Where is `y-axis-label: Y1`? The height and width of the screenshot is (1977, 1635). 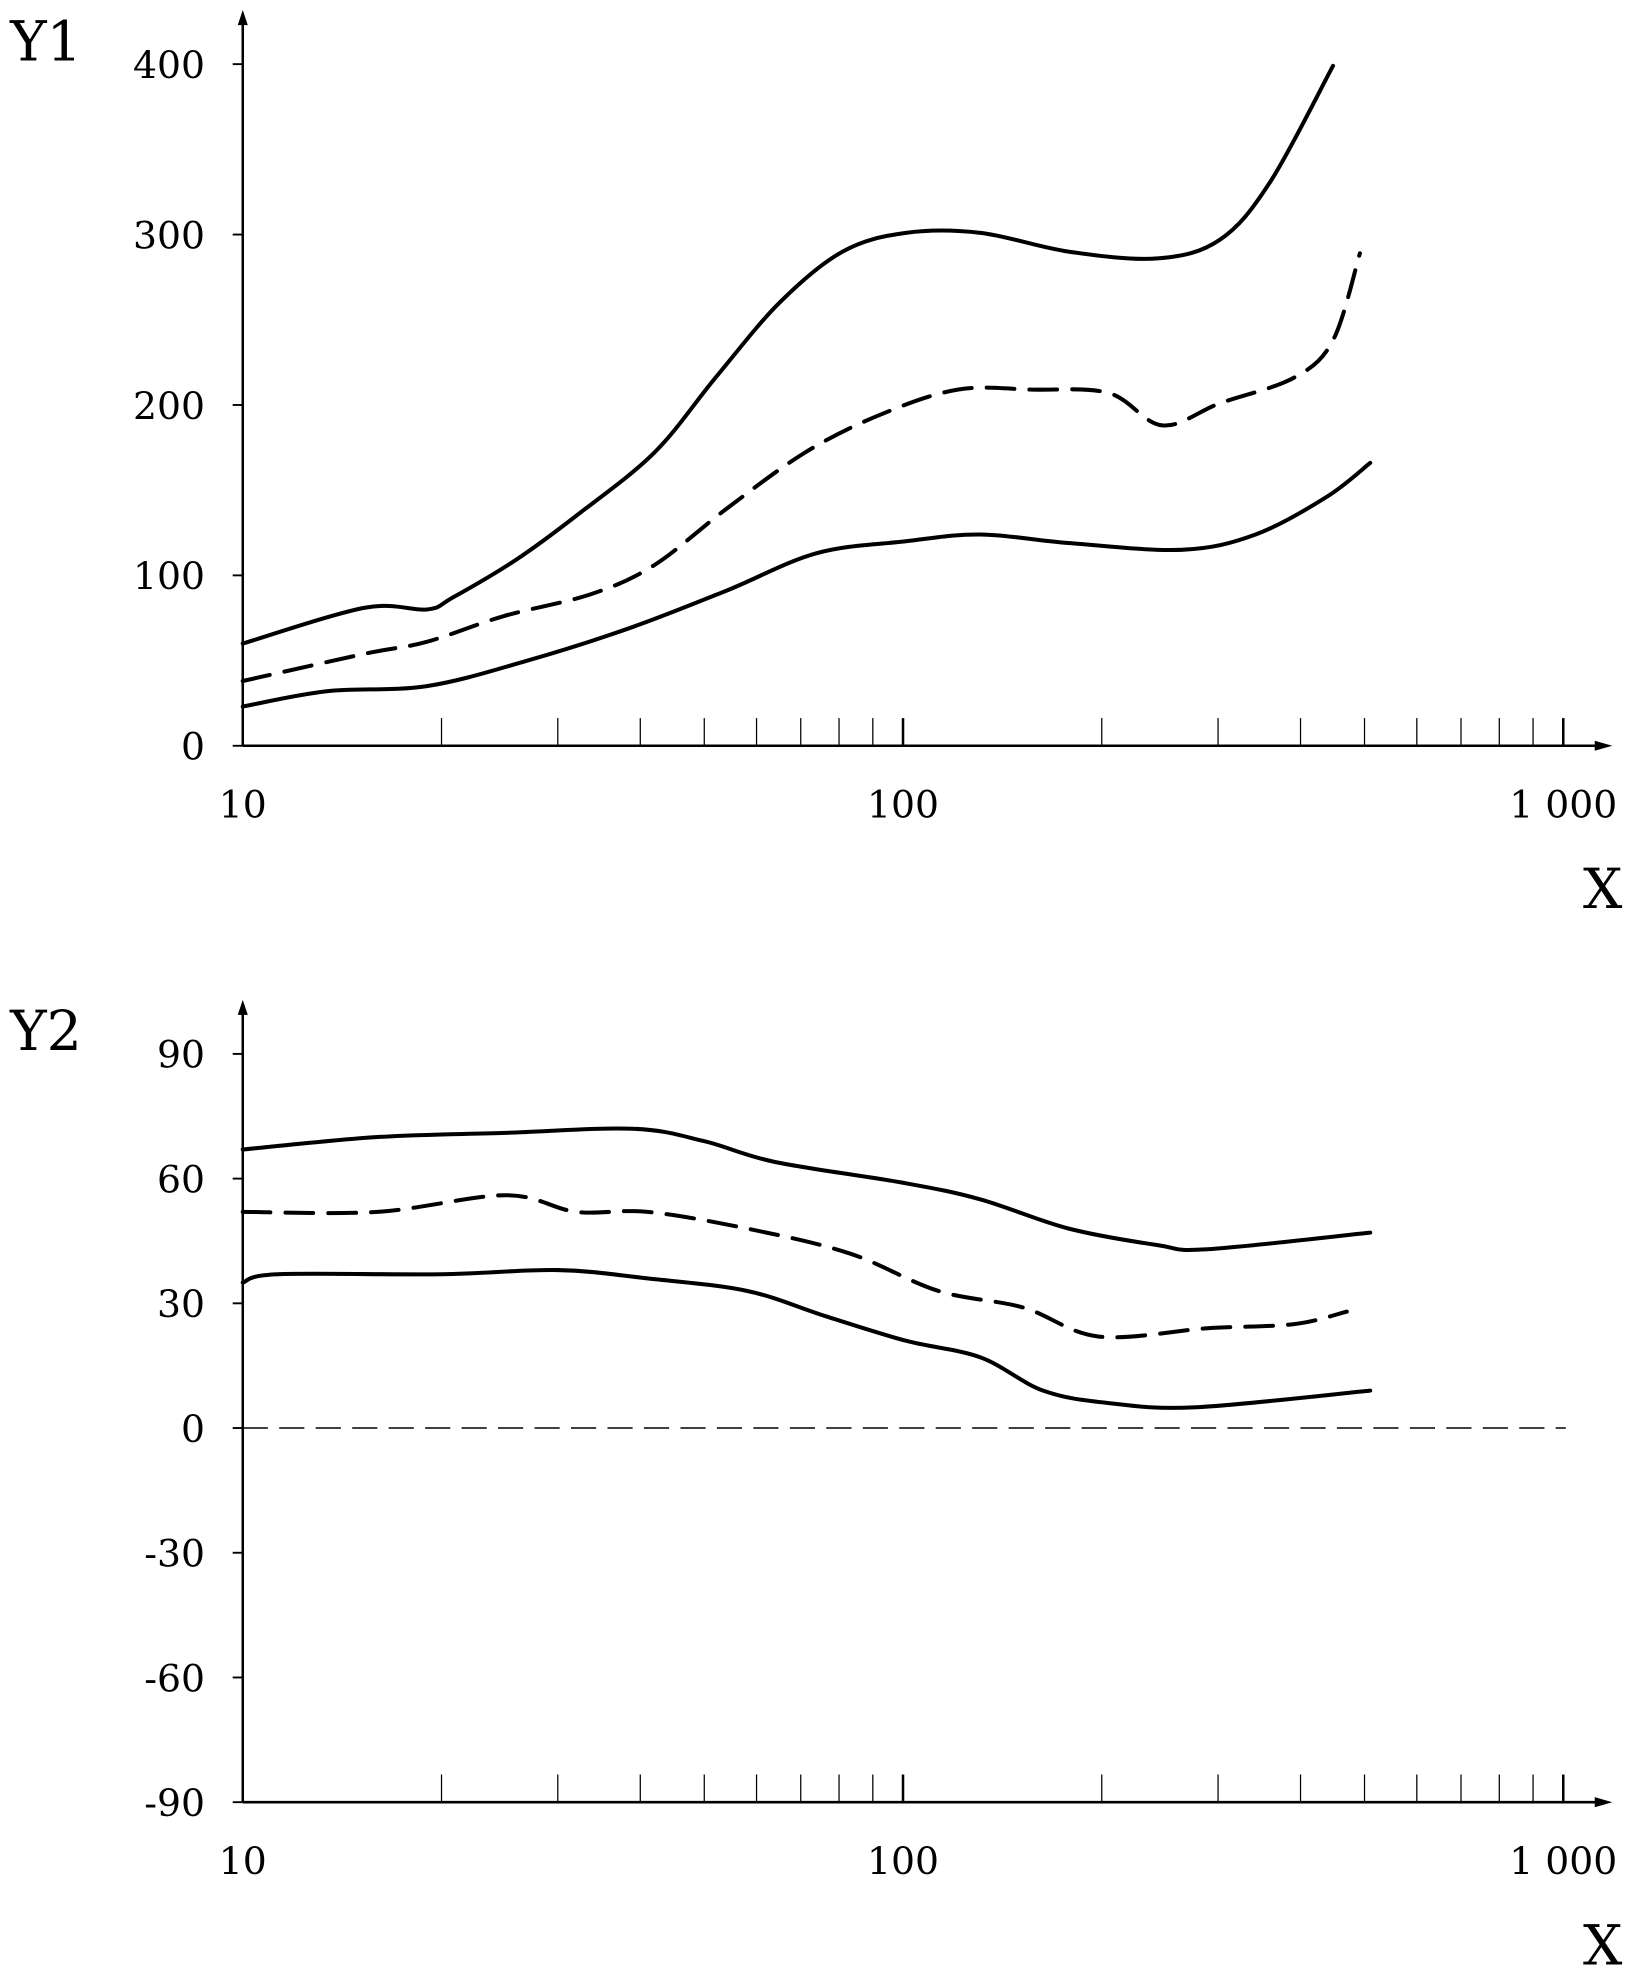
y-axis-label: Y1 is located at coordinates (45, 42).